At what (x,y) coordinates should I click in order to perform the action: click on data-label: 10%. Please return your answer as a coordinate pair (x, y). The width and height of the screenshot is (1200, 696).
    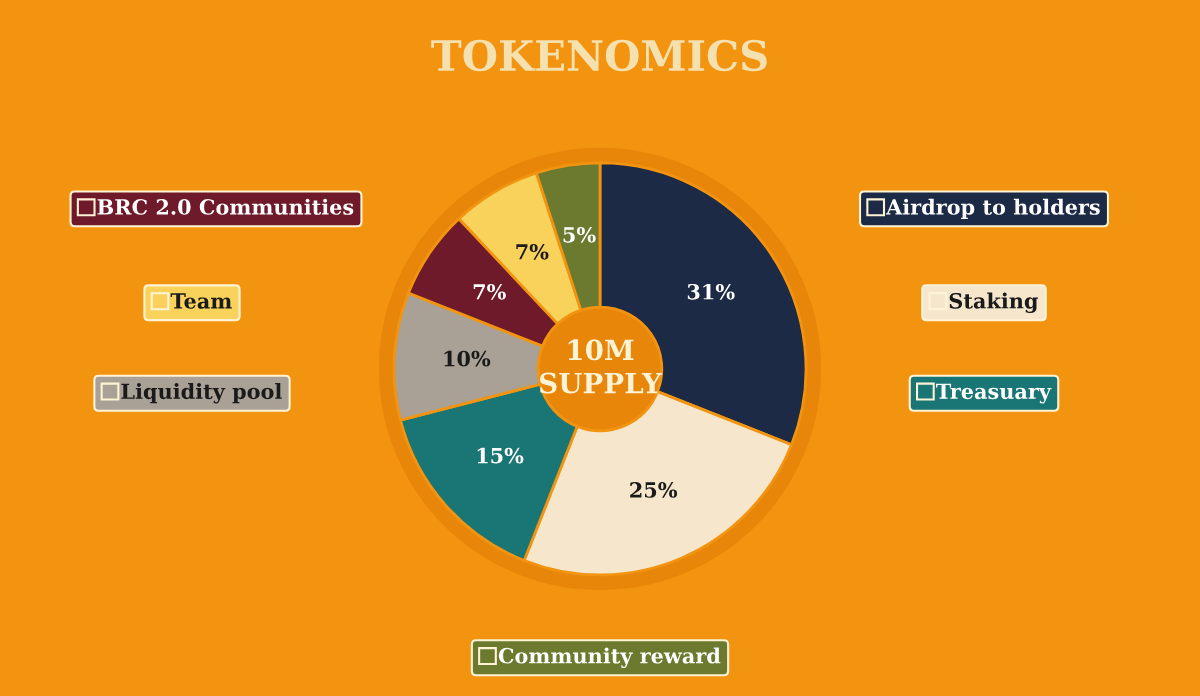
    Looking at the image, I should click on (467, 358).